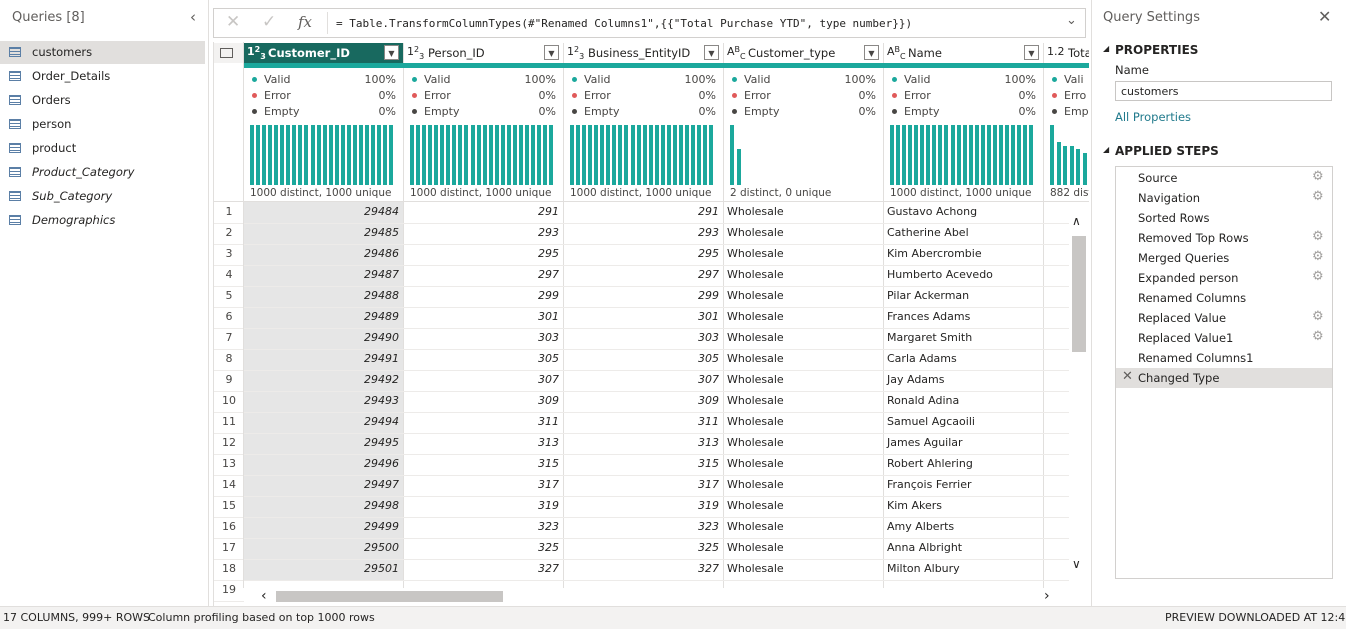 Image resolution: width=1346 pixels, height=629 pixels. What do you see at coordinates (1076, 221) in the screenshot?
I see `scroll-up: ∧` at bounding box center [1076, 221].